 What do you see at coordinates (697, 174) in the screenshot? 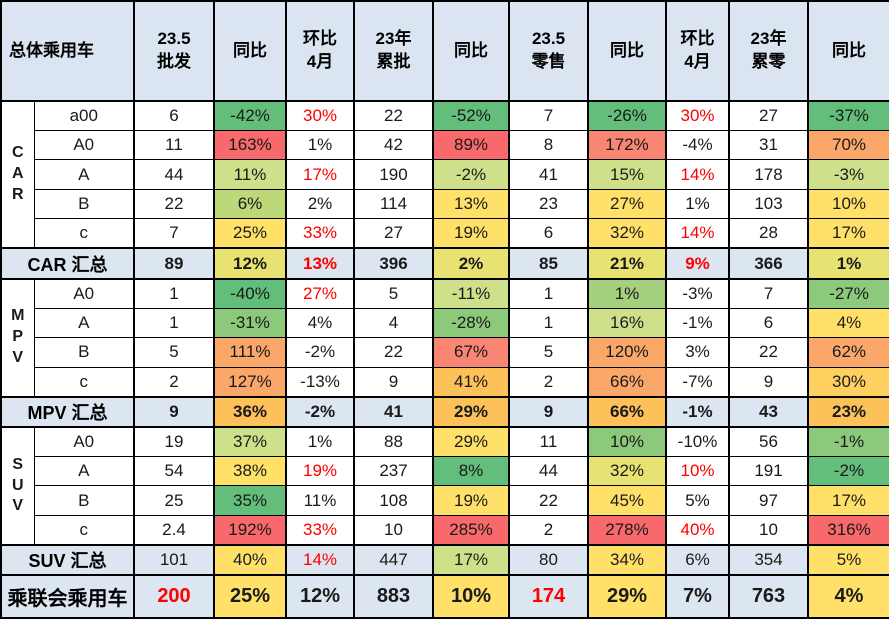
I see `data-cell: 14%` at bounding box center [697, 174].